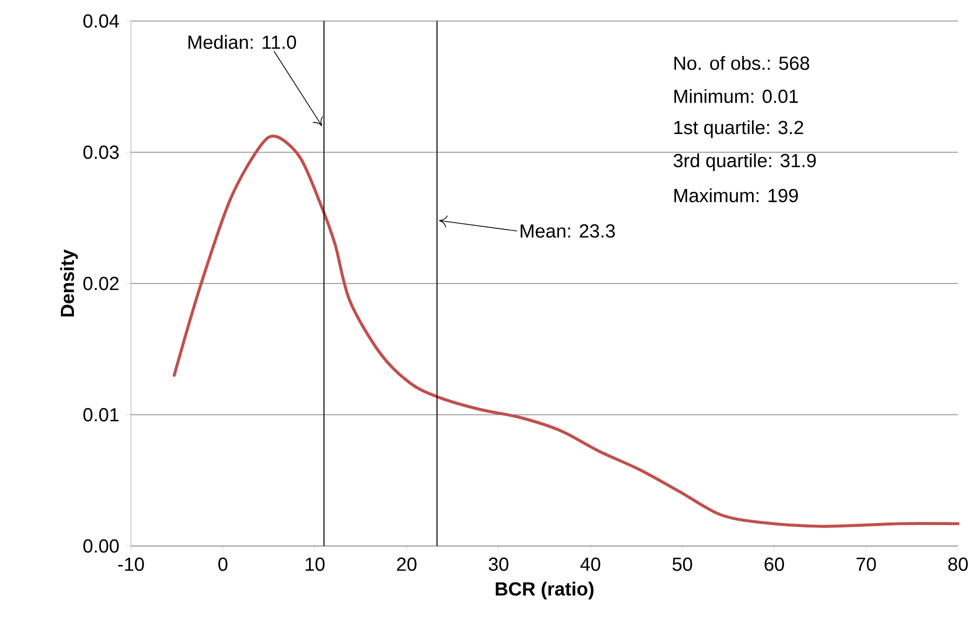 The image size is (974, 630). I want to click on annotation: Minimum: 0.01, so click(736, 96).